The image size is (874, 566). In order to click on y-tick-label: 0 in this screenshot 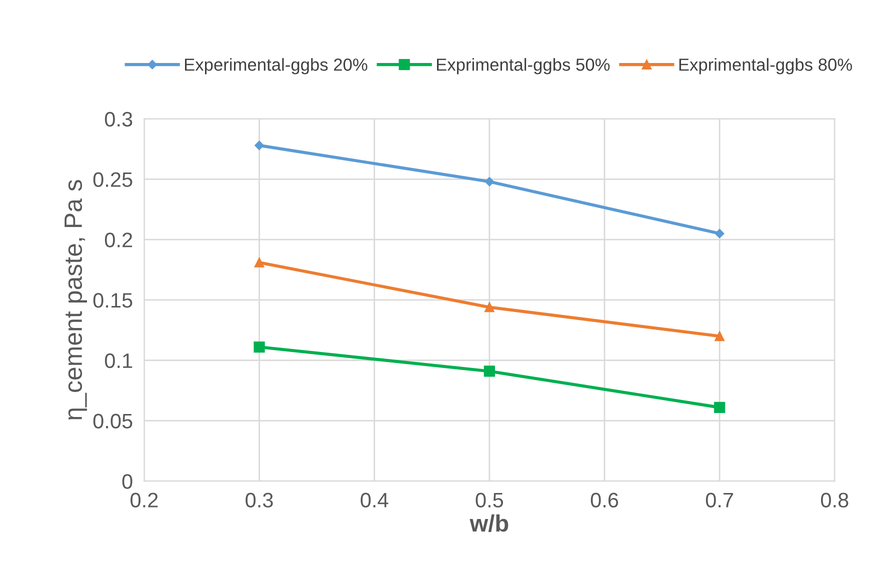, I will do `click(127, 481)`.